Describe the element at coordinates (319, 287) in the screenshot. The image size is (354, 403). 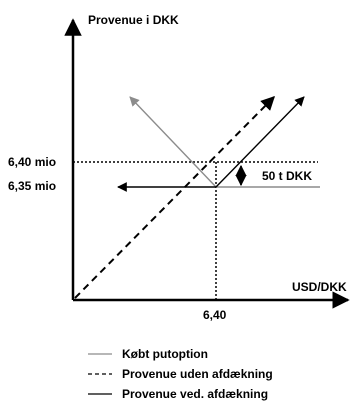
I see `x-axis-label: USD/DKK` at that location.